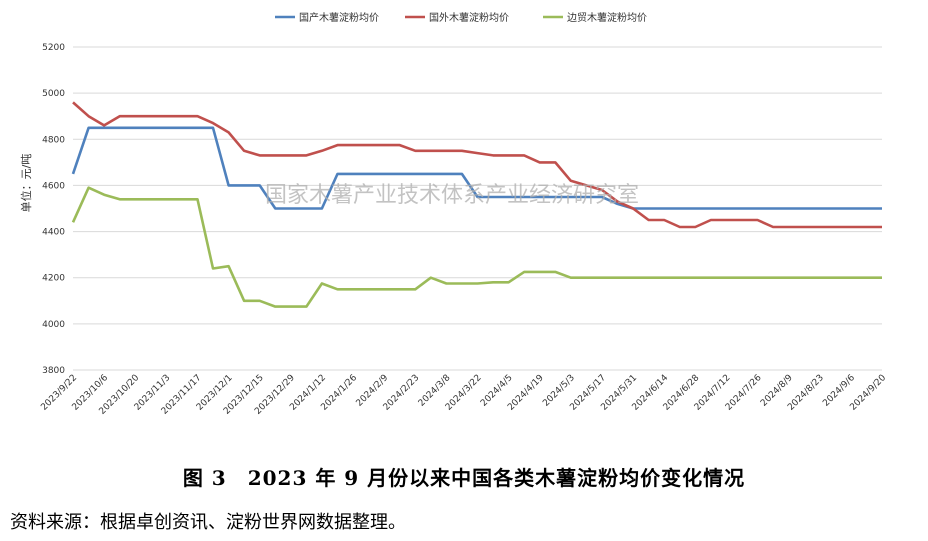 The image size is (928, 541). I want to click on watermark: 国家木薯产业技术体系产业经济研究室, so click(452, 195).